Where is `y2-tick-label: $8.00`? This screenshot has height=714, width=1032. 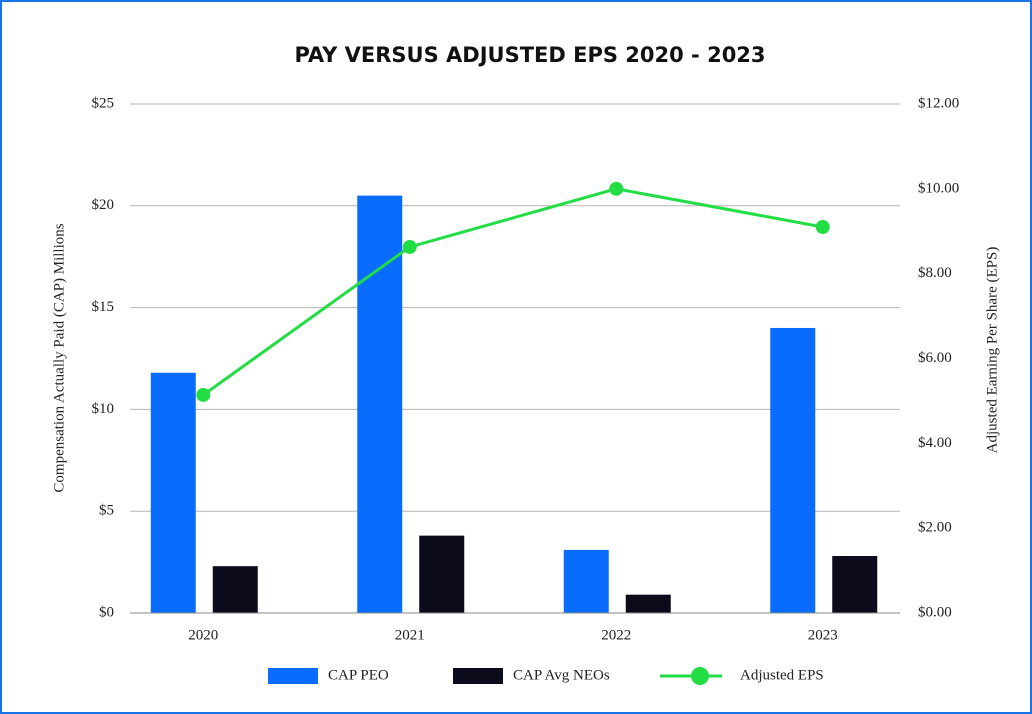
y2-tick-label: $8.00 is located at coordinates (935, 273).